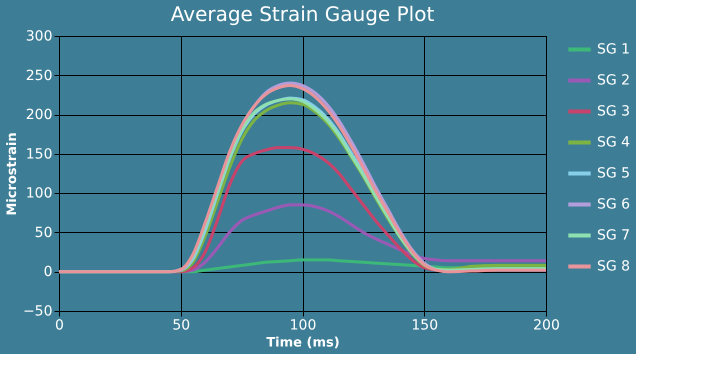 The width and height of the screenshot is (716, 373). What do you see at coordinates (39, 194) in the screenshot?
I see `y-tick-label: 100` at bounding box center [39, 194].